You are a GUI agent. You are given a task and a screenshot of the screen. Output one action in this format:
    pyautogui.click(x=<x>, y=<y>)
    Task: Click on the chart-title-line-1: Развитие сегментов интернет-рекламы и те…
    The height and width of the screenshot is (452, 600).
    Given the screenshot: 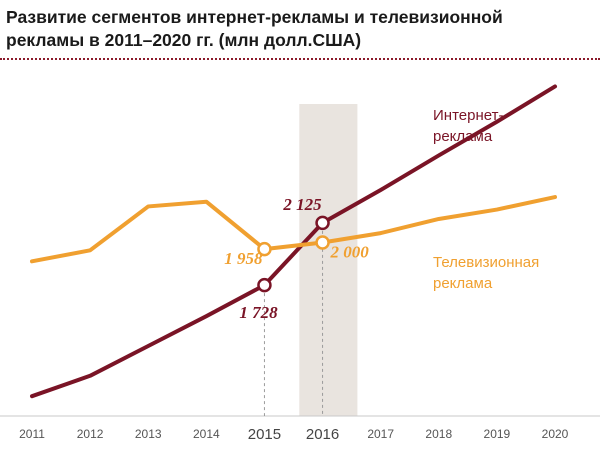 What is the action you would take?
    pyautogui.click(x=254, y=17)
    